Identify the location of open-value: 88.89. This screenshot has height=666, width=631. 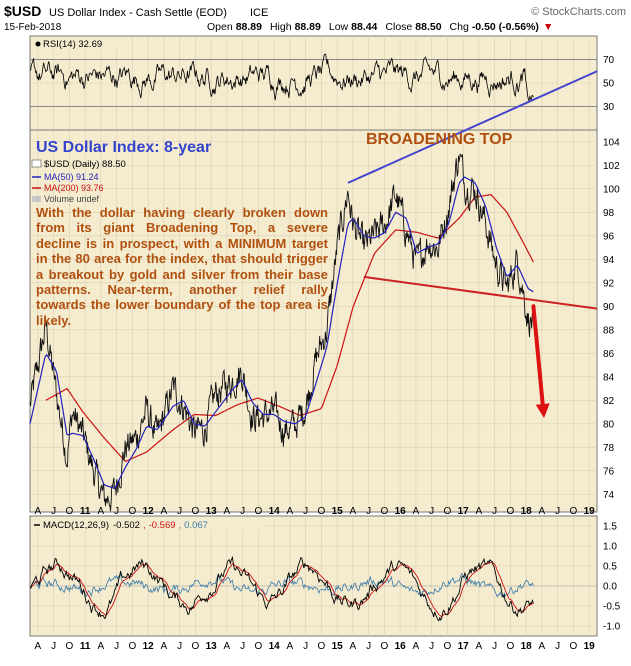
(249, 27).